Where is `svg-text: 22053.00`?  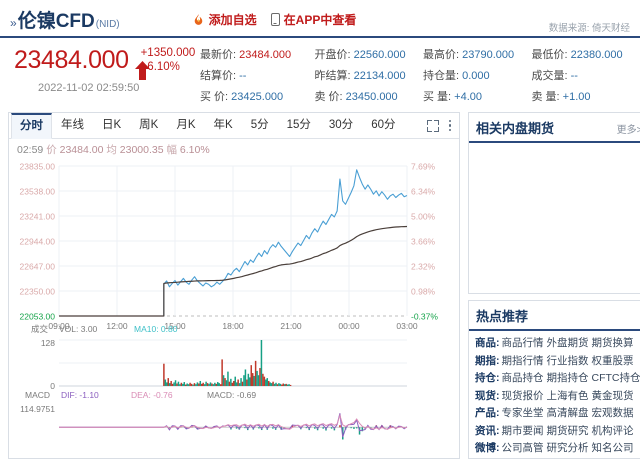
svg-text: 22053.00 is located at coordinates (38, 317).